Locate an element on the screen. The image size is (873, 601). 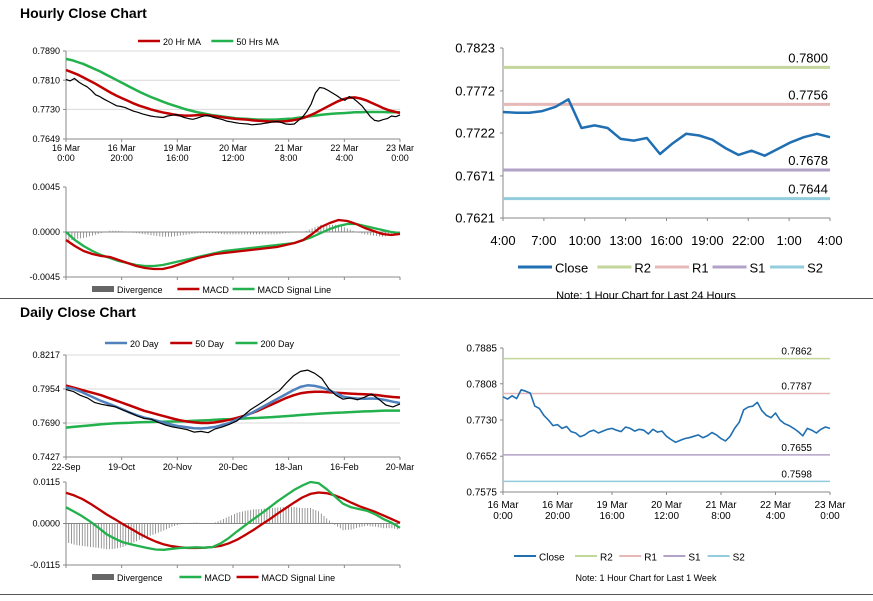
hourly-macd-y-tick-label: 0.0045 is located at coordinates (46, 187).